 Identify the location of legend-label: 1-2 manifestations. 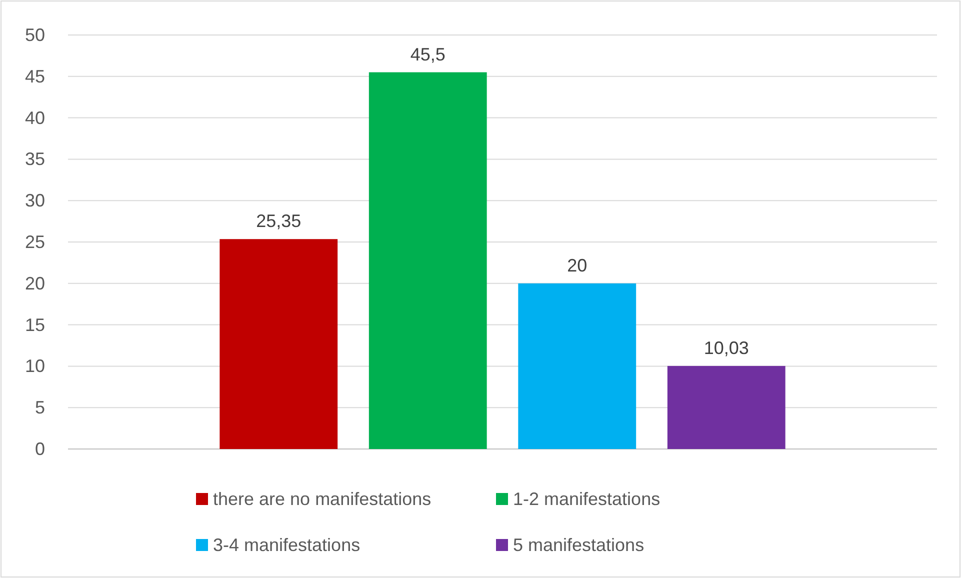
(586, 499).